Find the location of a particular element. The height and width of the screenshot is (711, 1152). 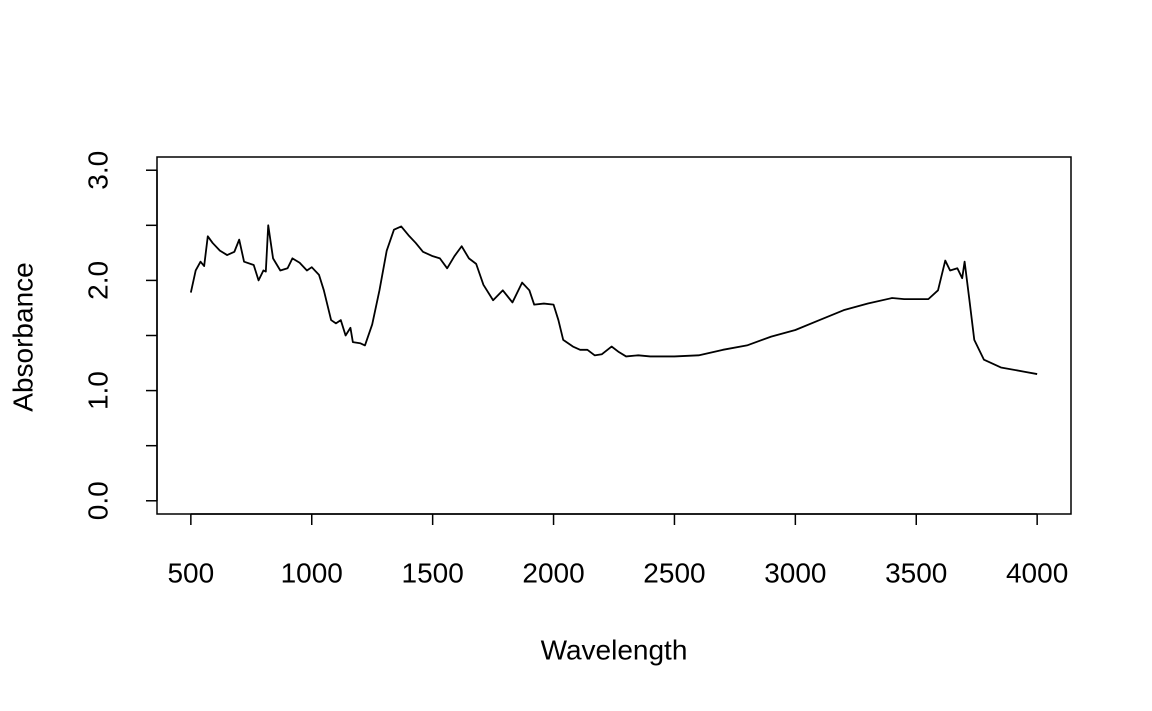

x-tick-label: 3000 is located at coordinates (795, 572).